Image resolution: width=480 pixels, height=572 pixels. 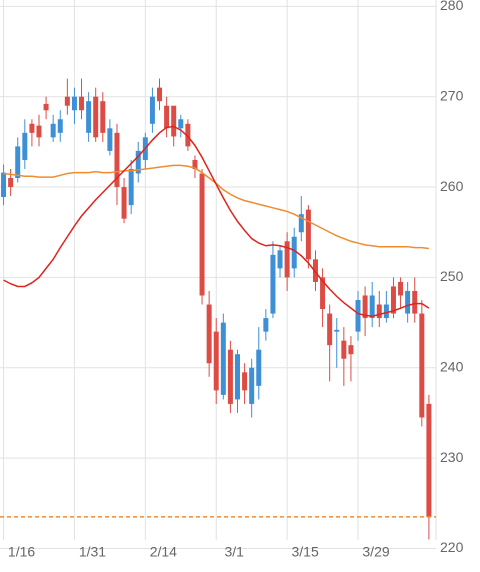 I want to click on y-tick-label: 230, so click(x=452, y=457).